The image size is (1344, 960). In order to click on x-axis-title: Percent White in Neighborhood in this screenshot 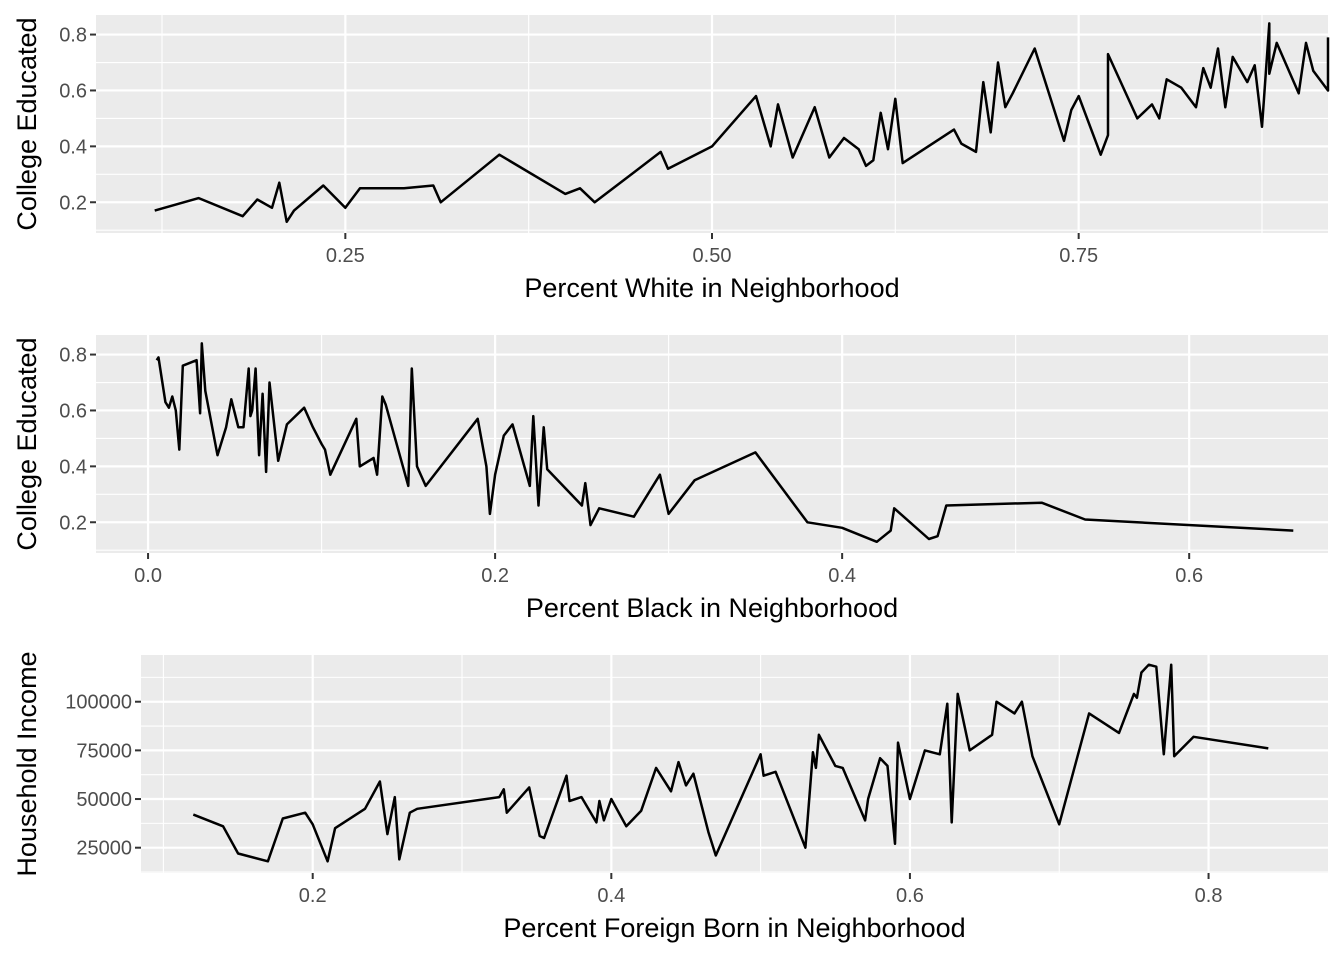, I will do `click(711, 288)`.